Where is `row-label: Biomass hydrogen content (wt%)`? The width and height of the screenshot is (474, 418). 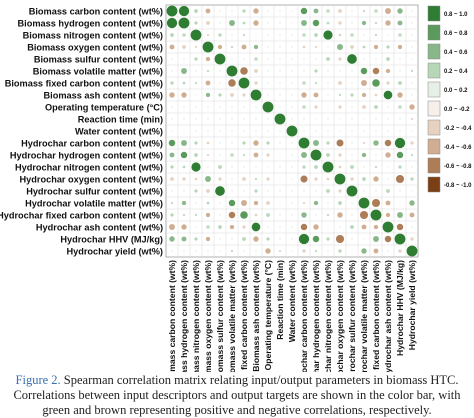
row-label: Biomass hydrogen content (wt%) is located at coordinates (90, 23).